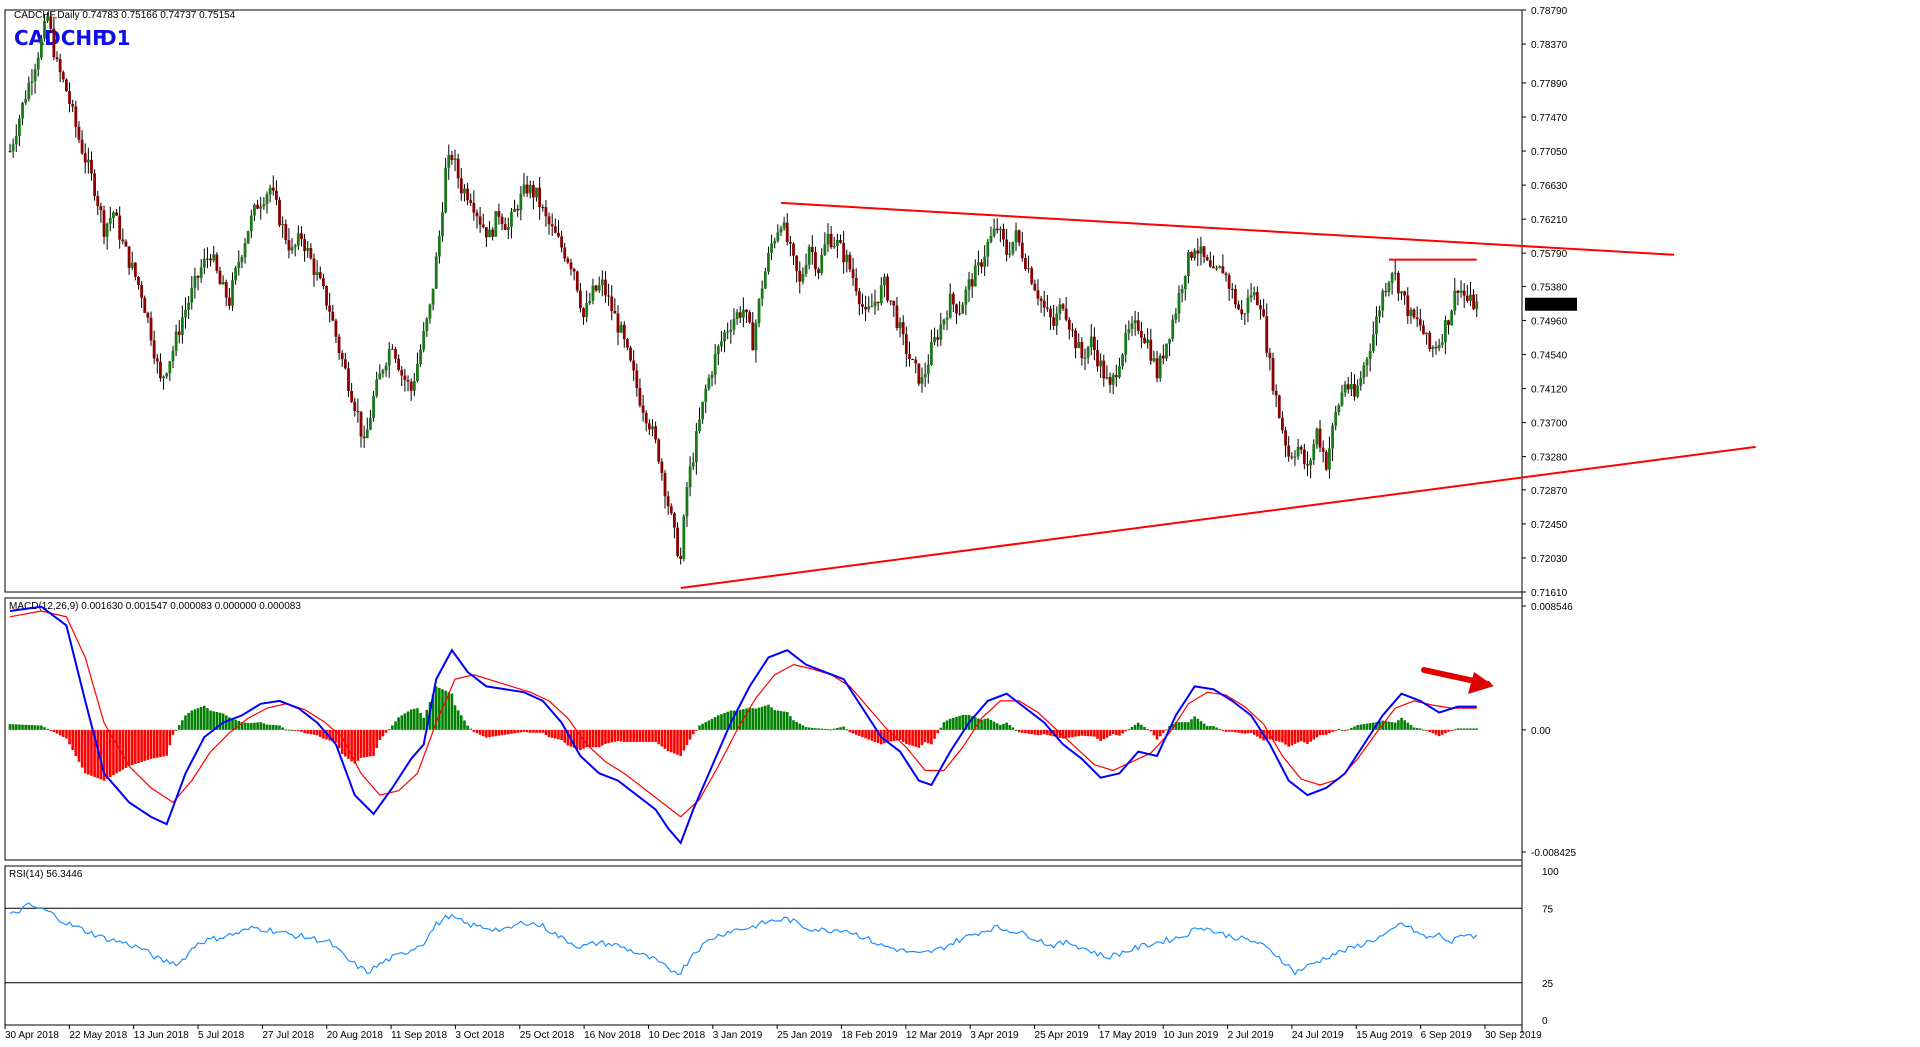 The image size is (1920, 1047). What do you see at coordinates (1548, 909) in the screenshot?
I see `rsi-tick-label: 75` at bounding box center [1548, 909].